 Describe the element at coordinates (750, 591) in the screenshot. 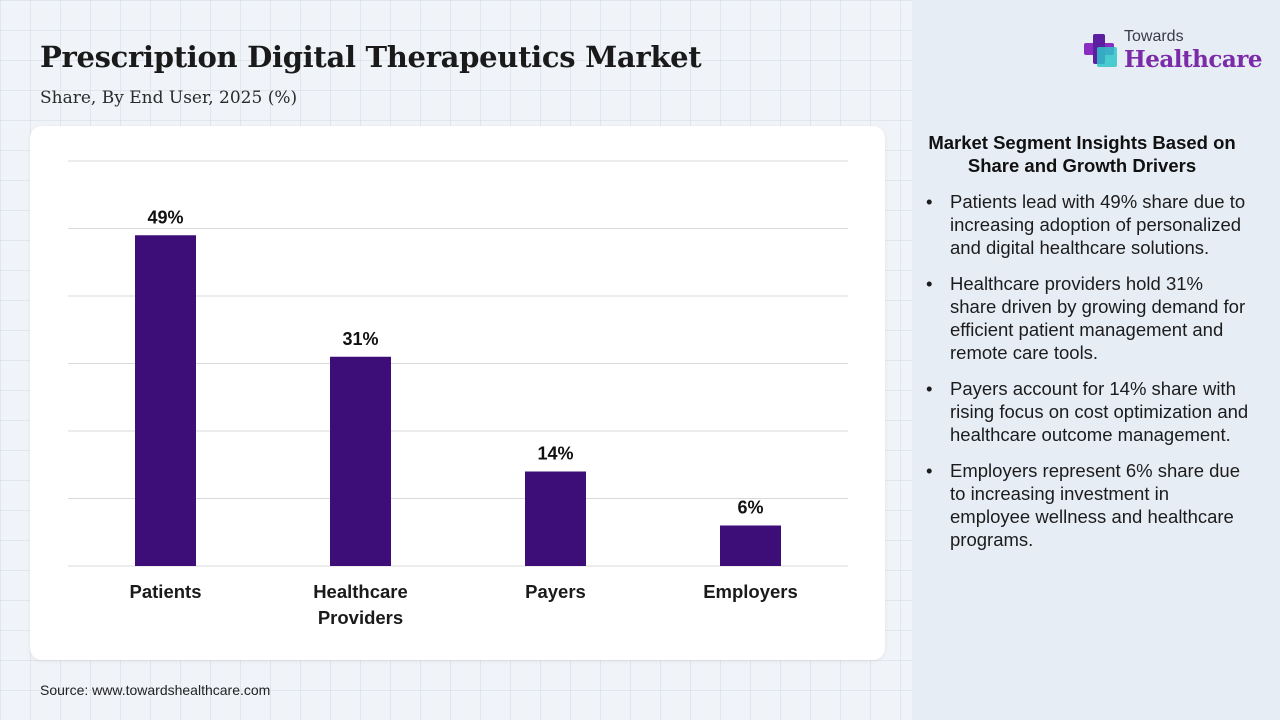

I see `category-label: Employers` at that location.